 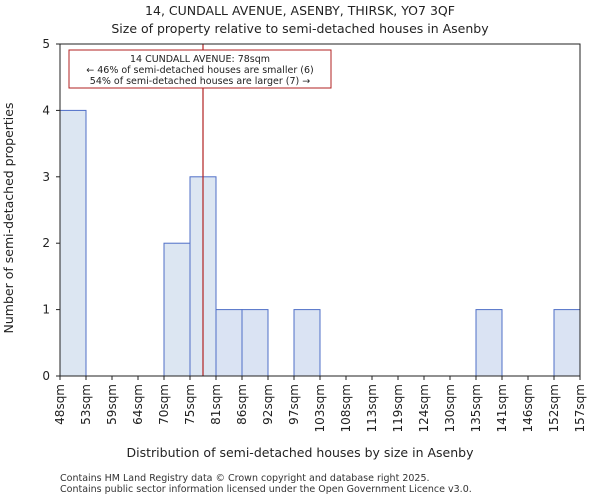 What do you see at coordinates (112, 404) in the screenshot?
I see `x-tick-label: 59sqm` at bounding box center [112, 404].